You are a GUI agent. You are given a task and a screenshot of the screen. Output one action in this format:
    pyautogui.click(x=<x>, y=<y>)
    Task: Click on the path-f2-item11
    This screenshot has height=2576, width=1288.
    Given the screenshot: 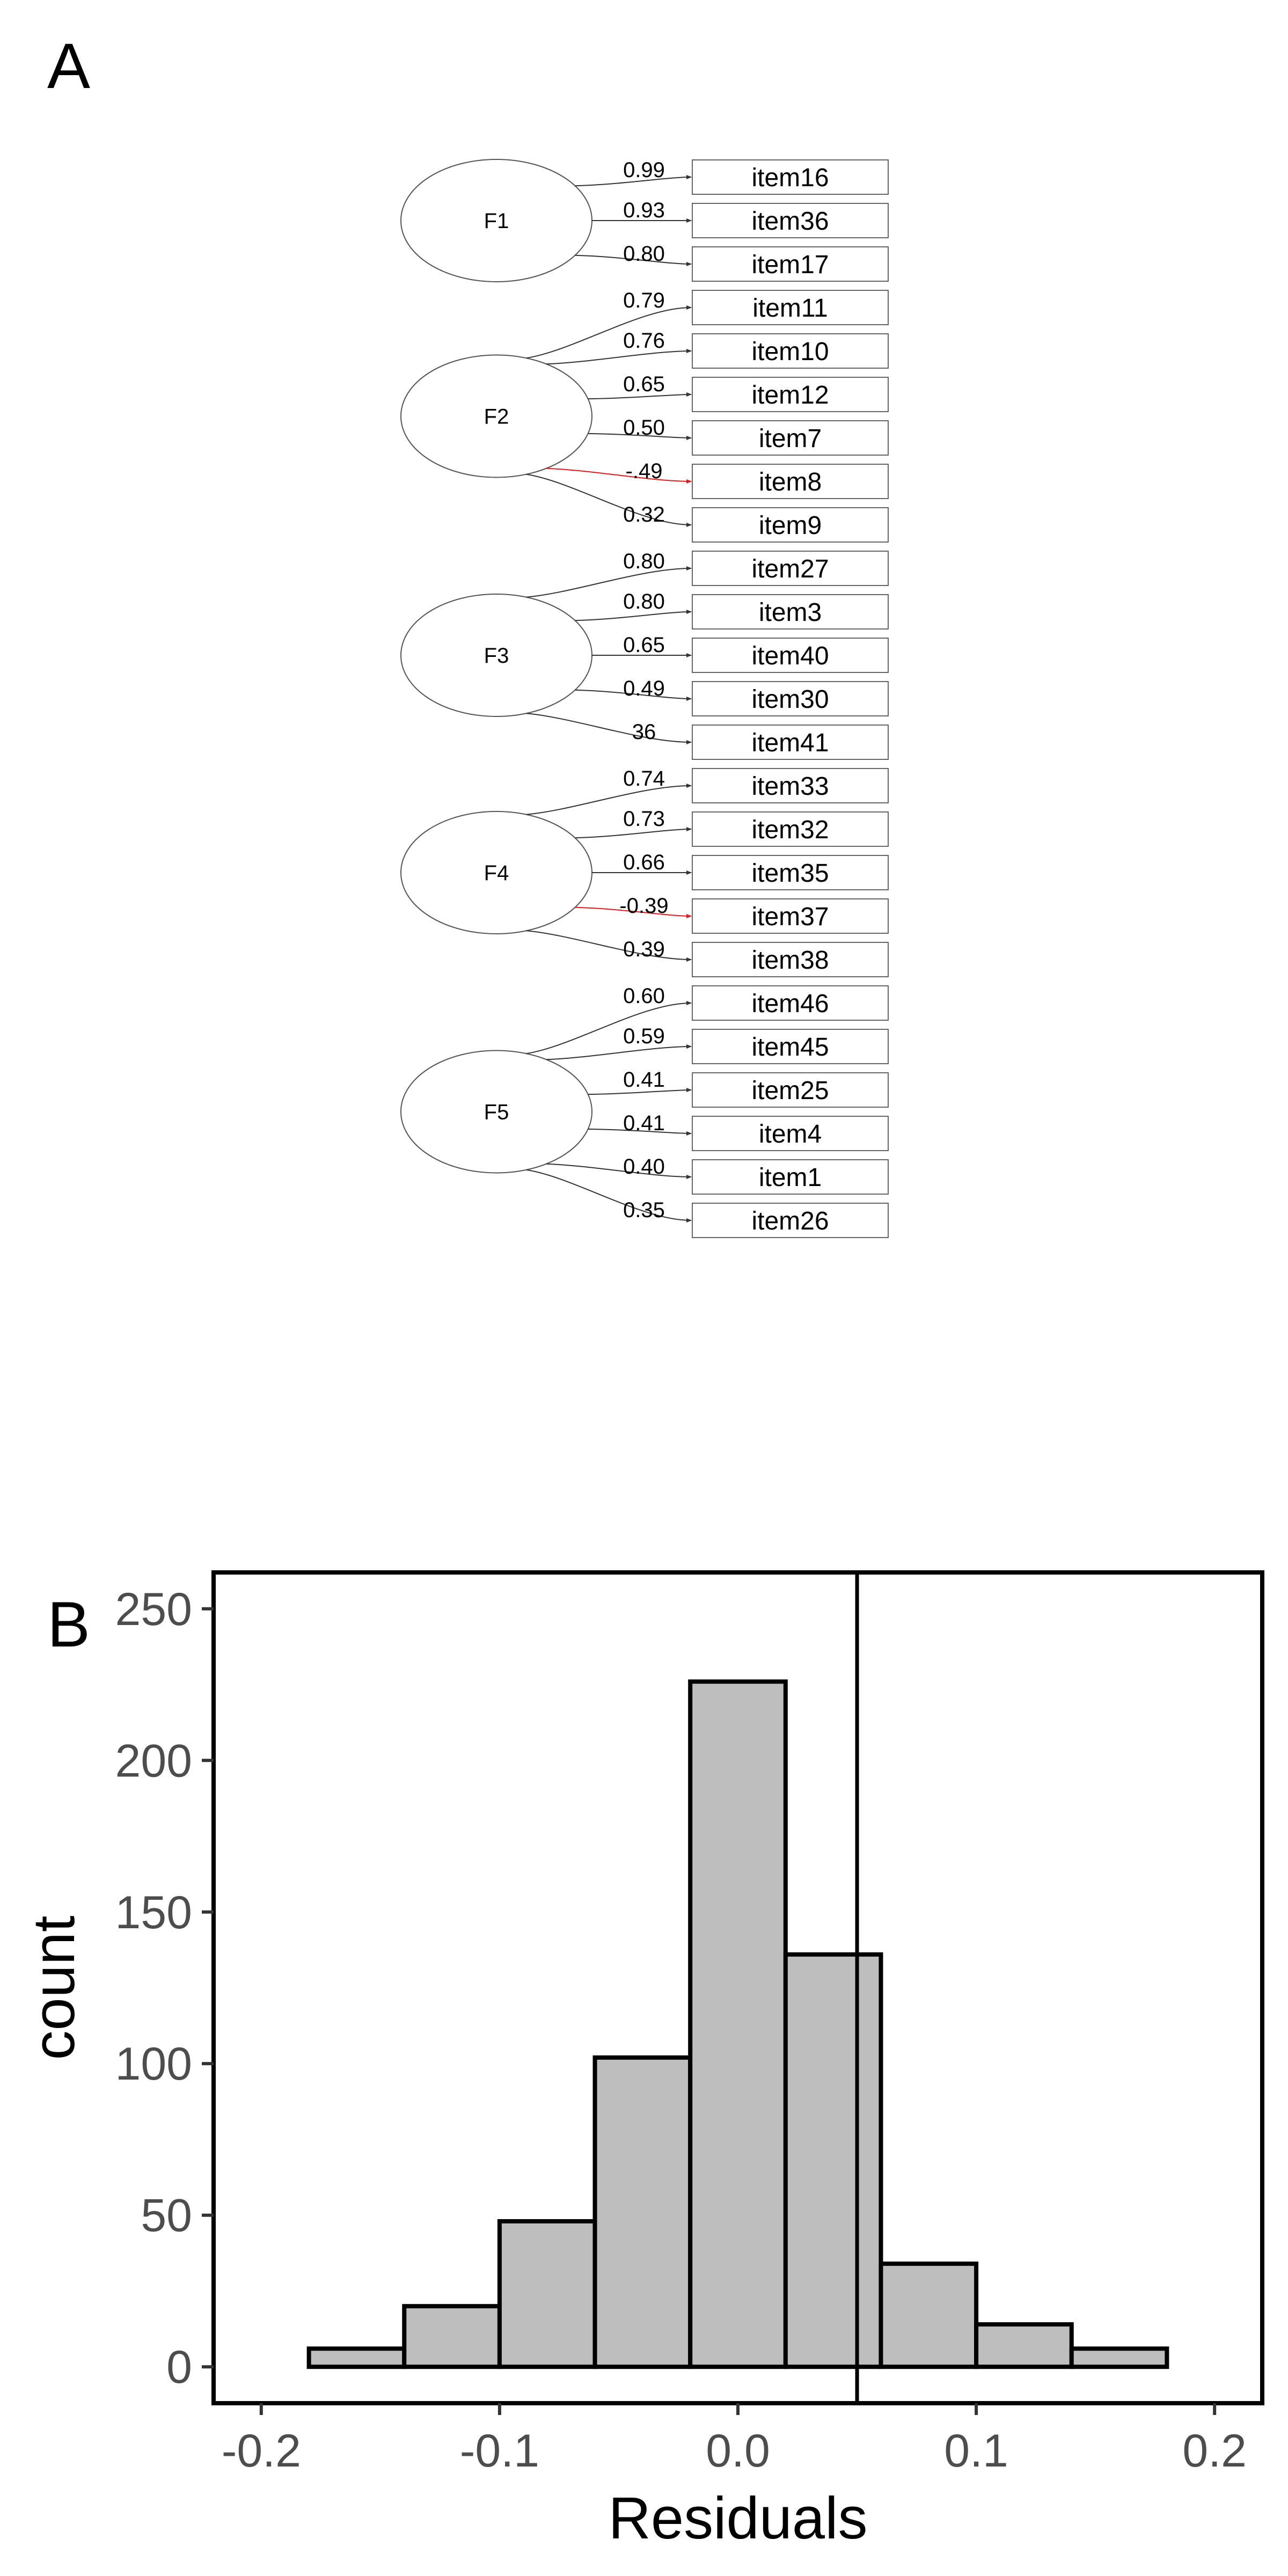 What is the action you would take?
    pyautogui.click(x=609, y=332)
    